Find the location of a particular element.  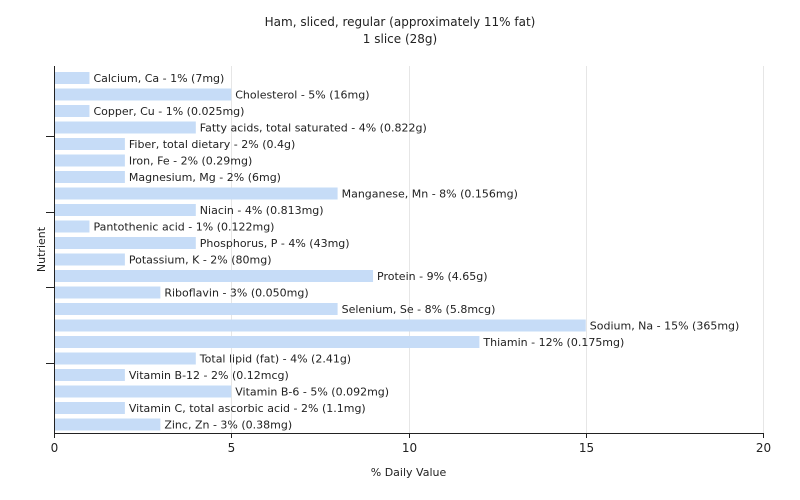

bar-label: Magnesium, Mg - 2% (6mg) is located at coordinates (205, 177).